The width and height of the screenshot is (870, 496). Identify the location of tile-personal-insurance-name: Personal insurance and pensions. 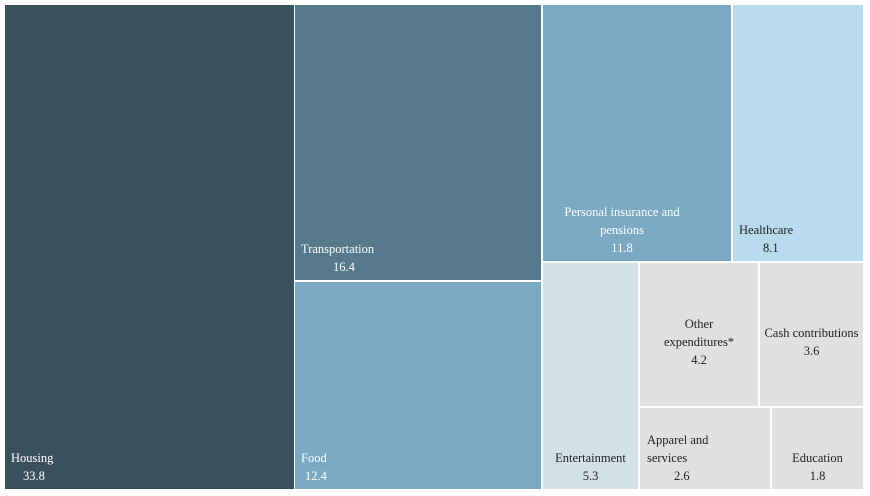
(622, 221).